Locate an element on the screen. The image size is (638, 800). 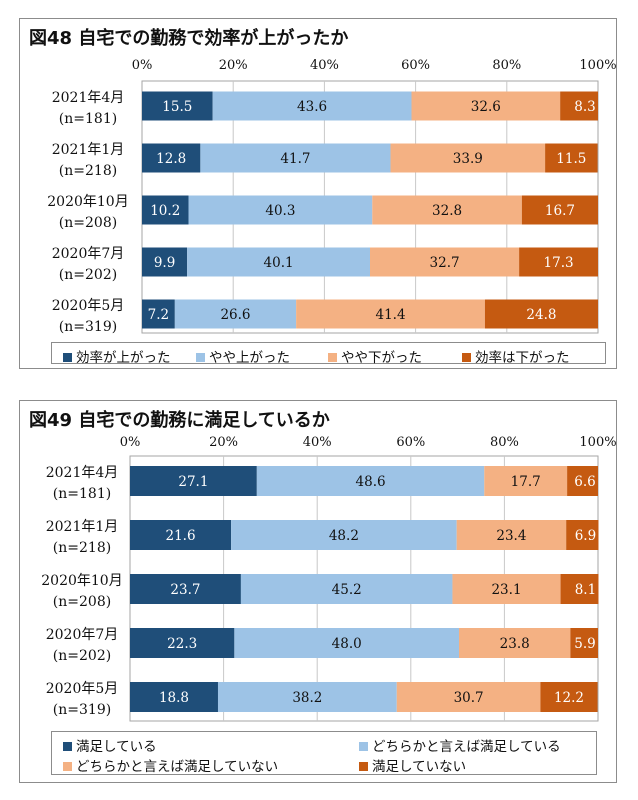
data-label: 27.1 is located at coordinates (193, 482).